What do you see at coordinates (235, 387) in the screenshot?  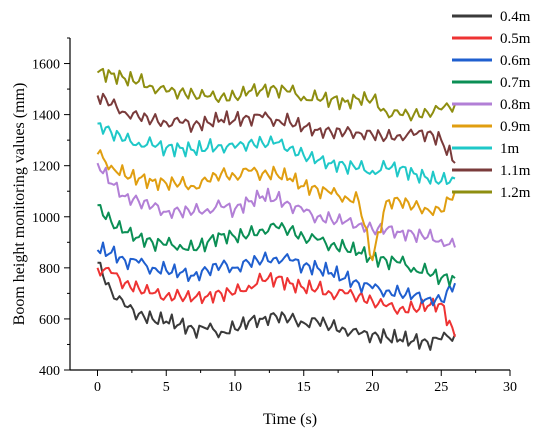 I see `x-tick-label: 10` at bounding box center [235, 387].